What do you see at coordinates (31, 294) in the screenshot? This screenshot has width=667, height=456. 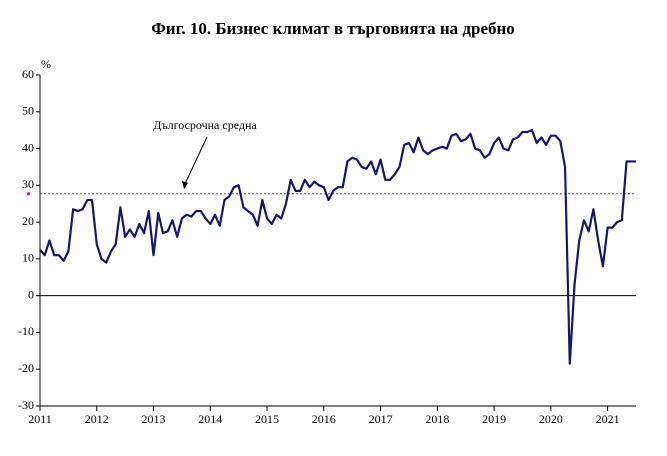 I see `y-tick-label: 0` at bounding box center [31, 294].